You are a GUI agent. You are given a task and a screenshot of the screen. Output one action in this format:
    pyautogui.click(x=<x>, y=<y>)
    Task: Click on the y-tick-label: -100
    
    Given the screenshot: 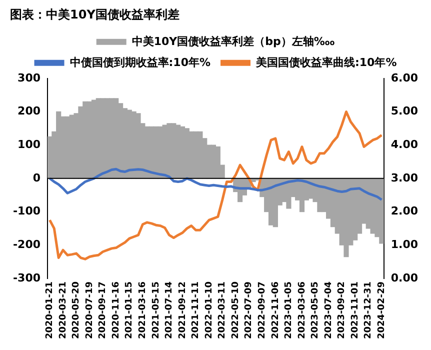 What is the action you would take?
    pyautogui.click(x=26, y=211)
    